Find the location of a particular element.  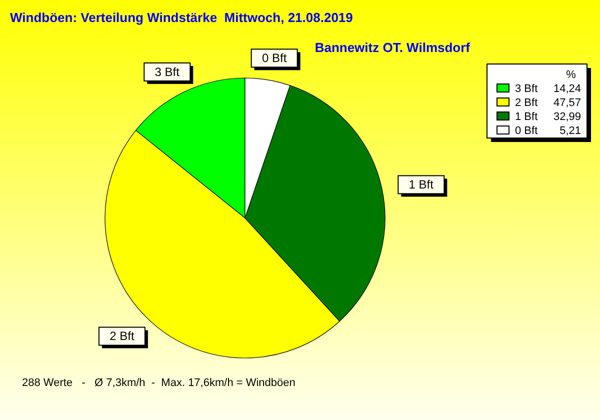

label-box: 3 Bft is located at coordinates (169, 73).